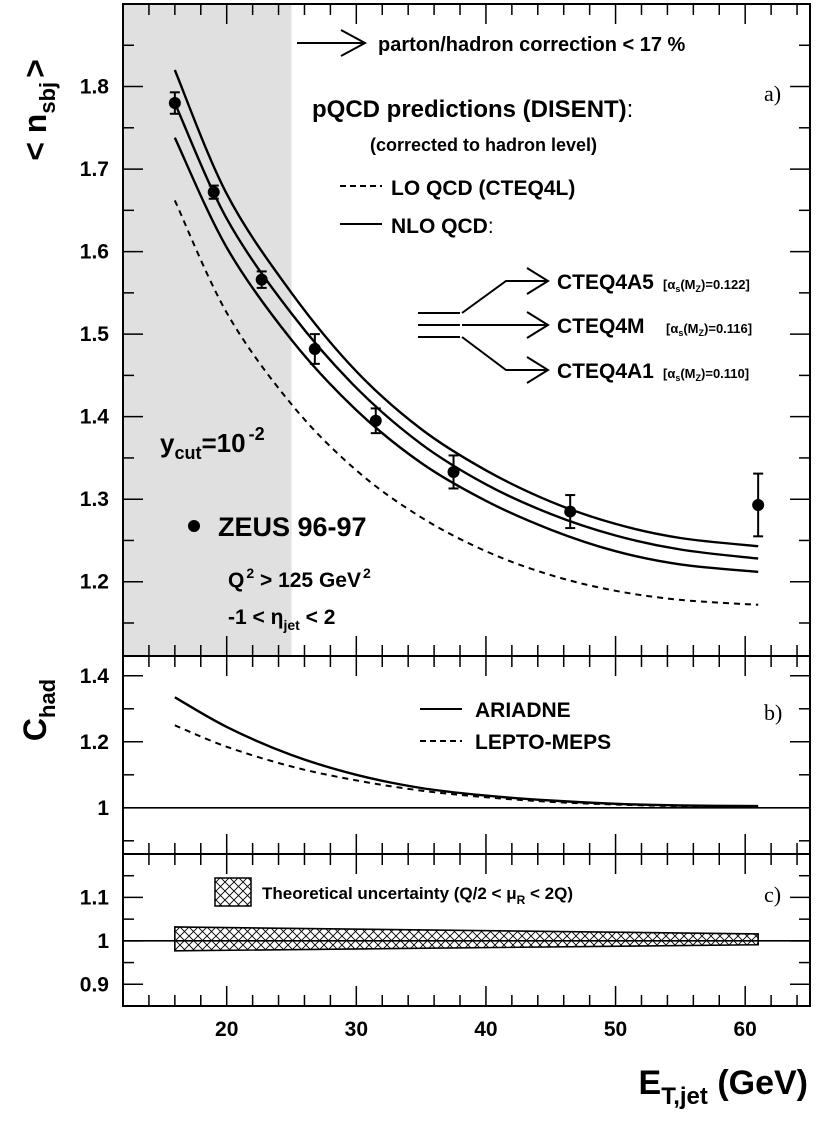 The image size is (824, 1121). Describe the element at coordinates (605, 282) in the screenshot. I see `pdf-name-cteq4a5: CTEQ4A5` at that location.